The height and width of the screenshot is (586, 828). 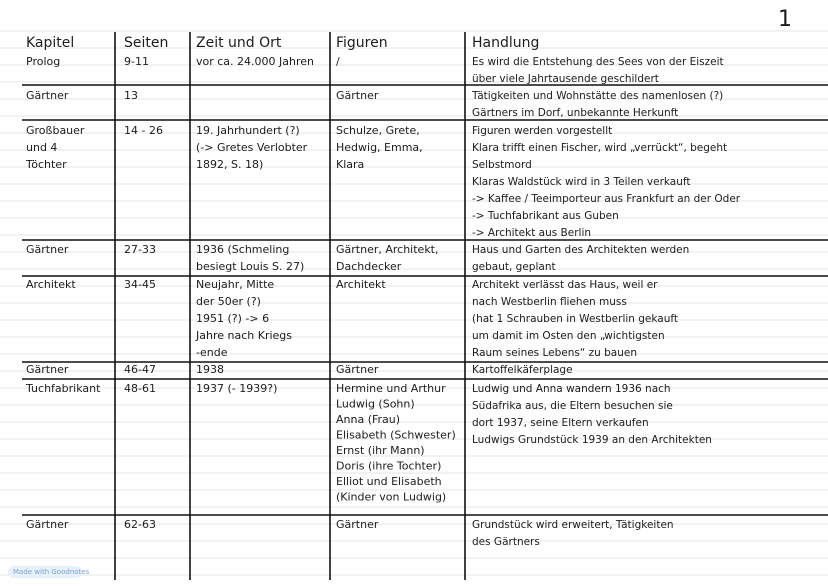 What do you see at coordinates (228, 301) in the screenshot?
I see `cell-text: der 50er (?)` at bounding box center [228, 301].